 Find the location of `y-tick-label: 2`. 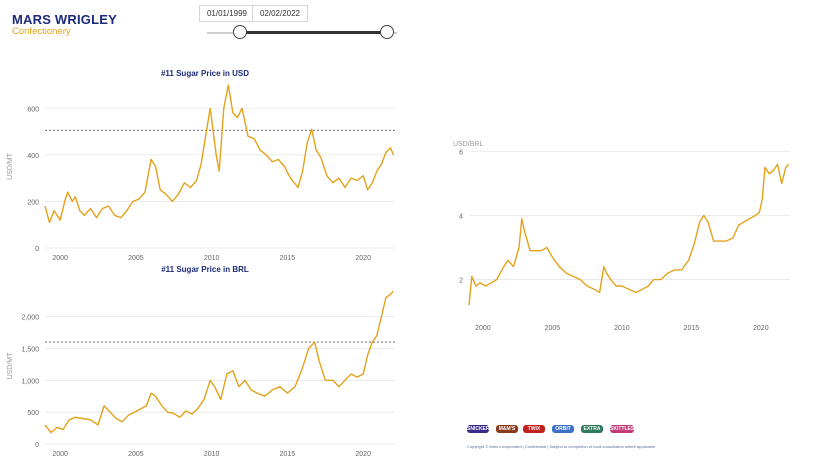

y-tick-label: 2 is located at coordinates (461, 281).